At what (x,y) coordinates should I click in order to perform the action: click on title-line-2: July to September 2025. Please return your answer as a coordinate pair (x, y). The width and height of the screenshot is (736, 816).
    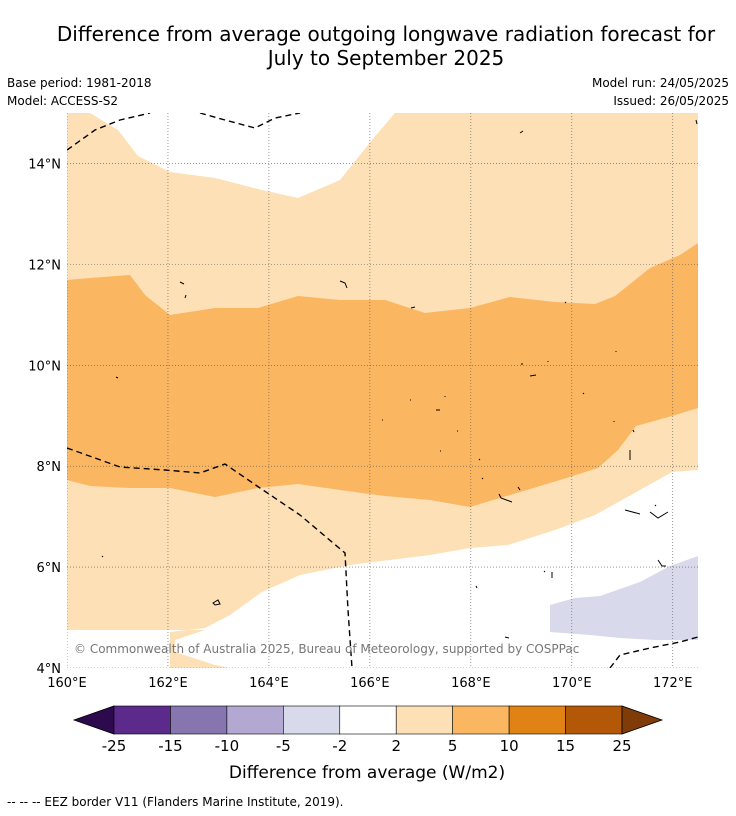
    Looking at the image, I should click on (386, 58).